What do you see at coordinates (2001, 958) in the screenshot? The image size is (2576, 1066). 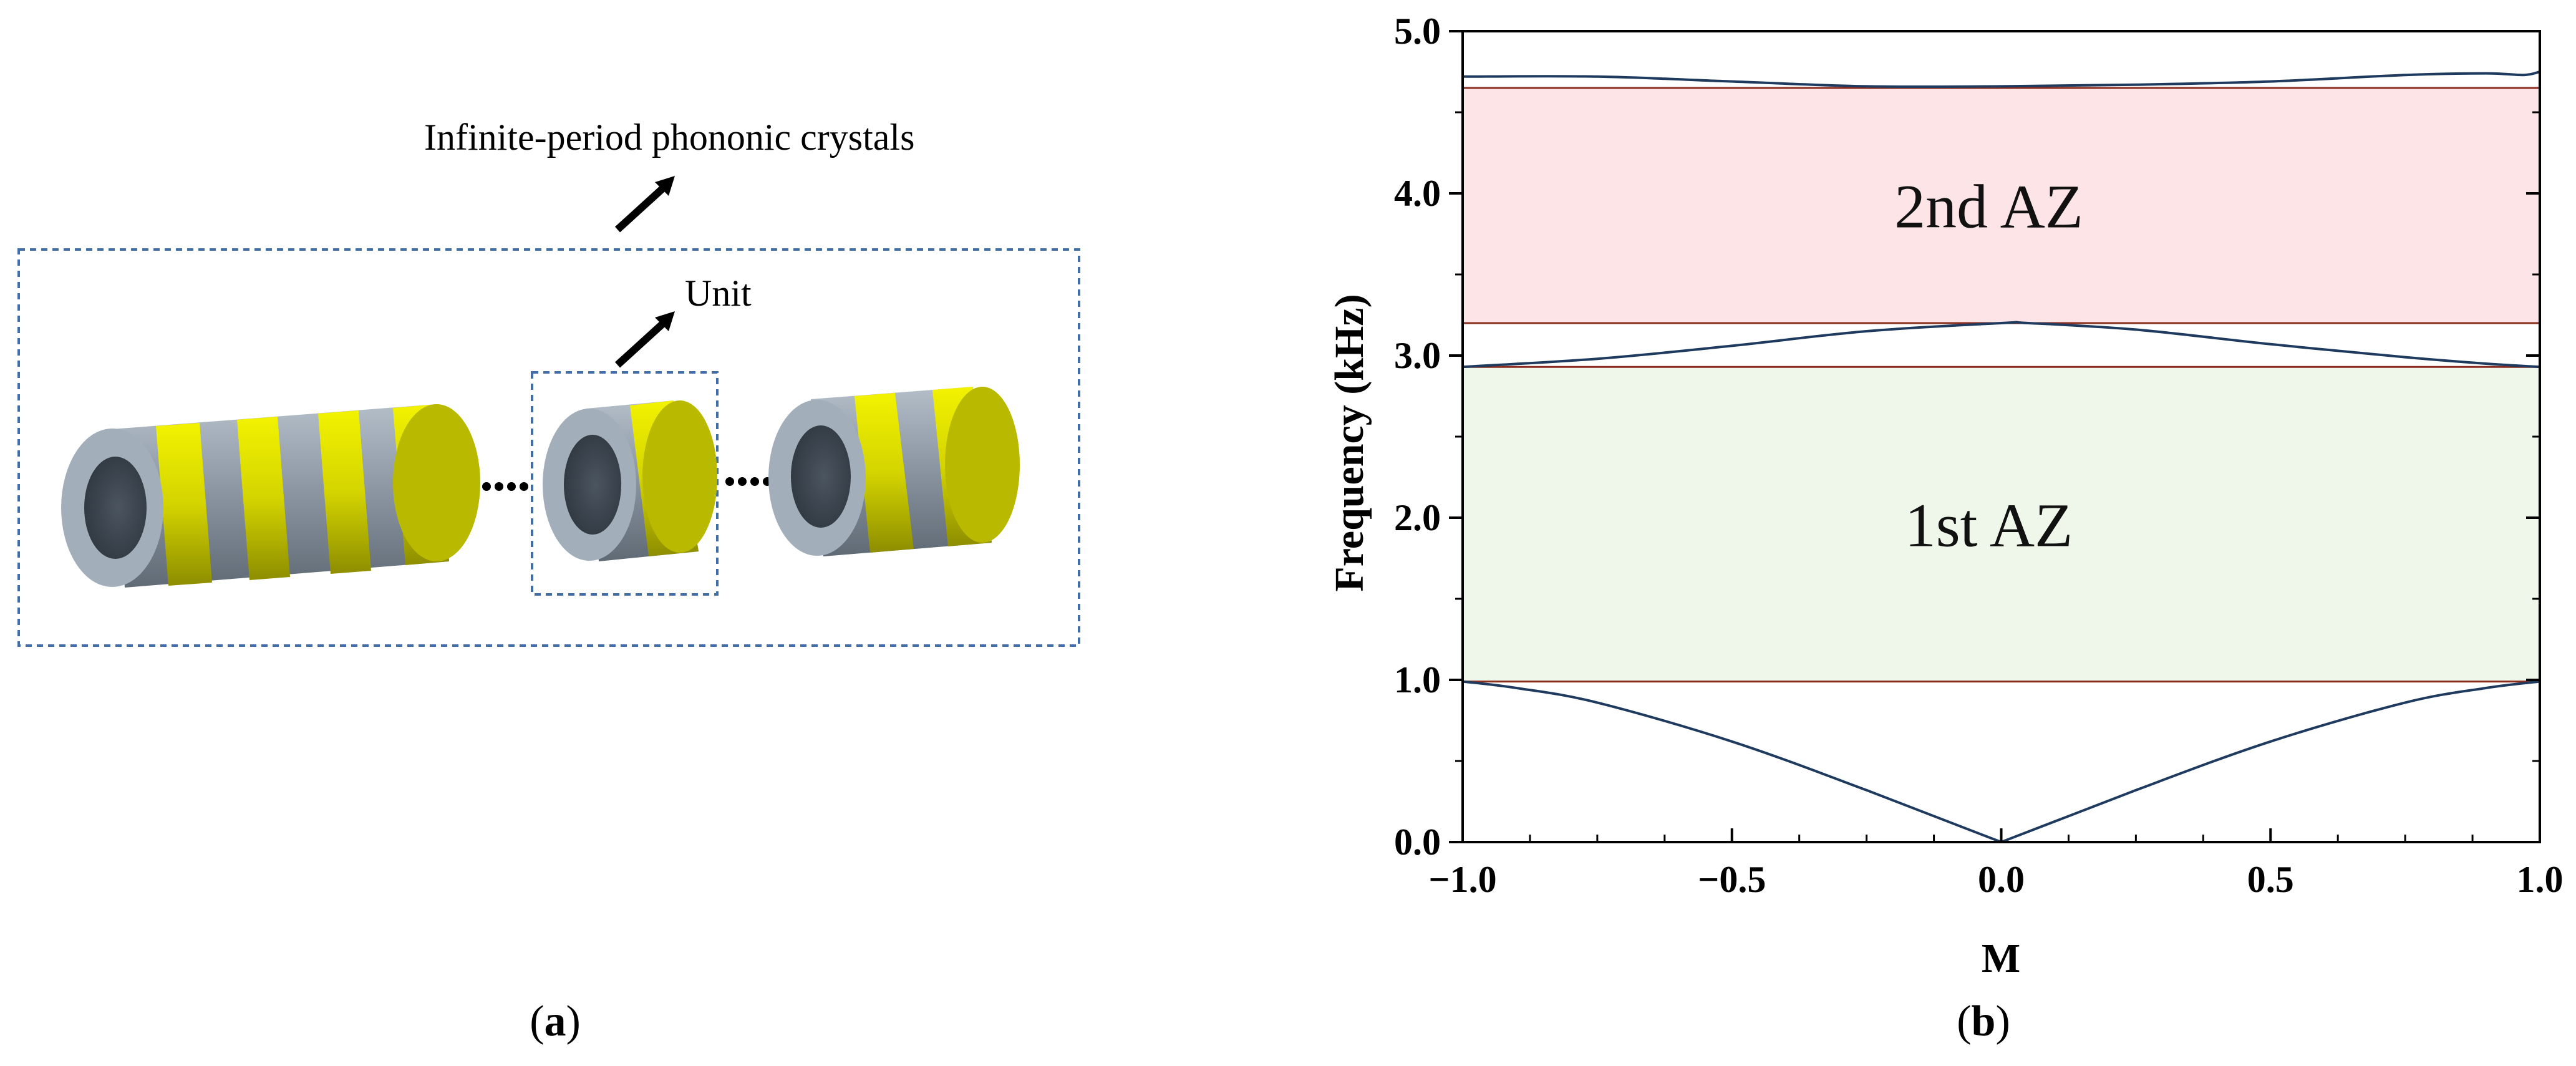 I see `x-axis-title: M` at bounding box center [2001, 958].